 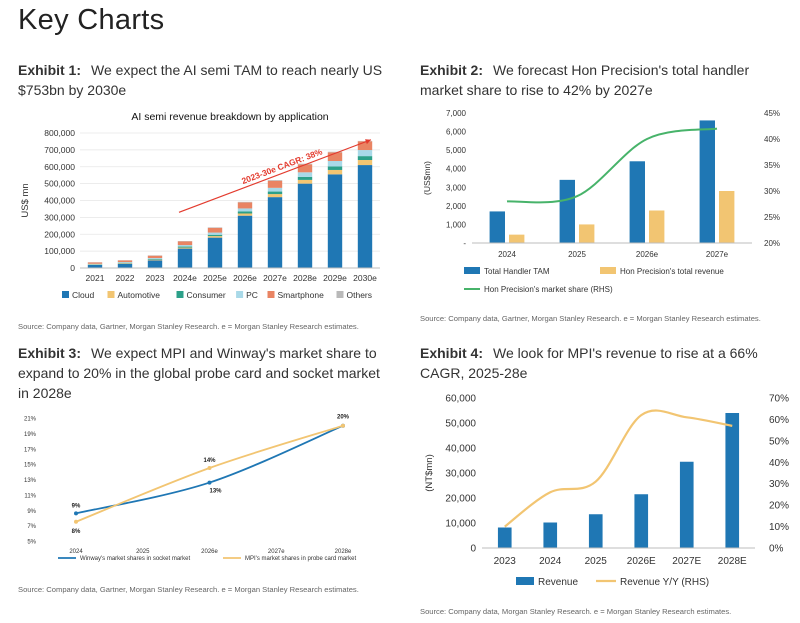 What do you see at coordinates (732, 561) in the screenshot?
I see `chart-4-xtick: 2028E` at bounding box center [732, 561].